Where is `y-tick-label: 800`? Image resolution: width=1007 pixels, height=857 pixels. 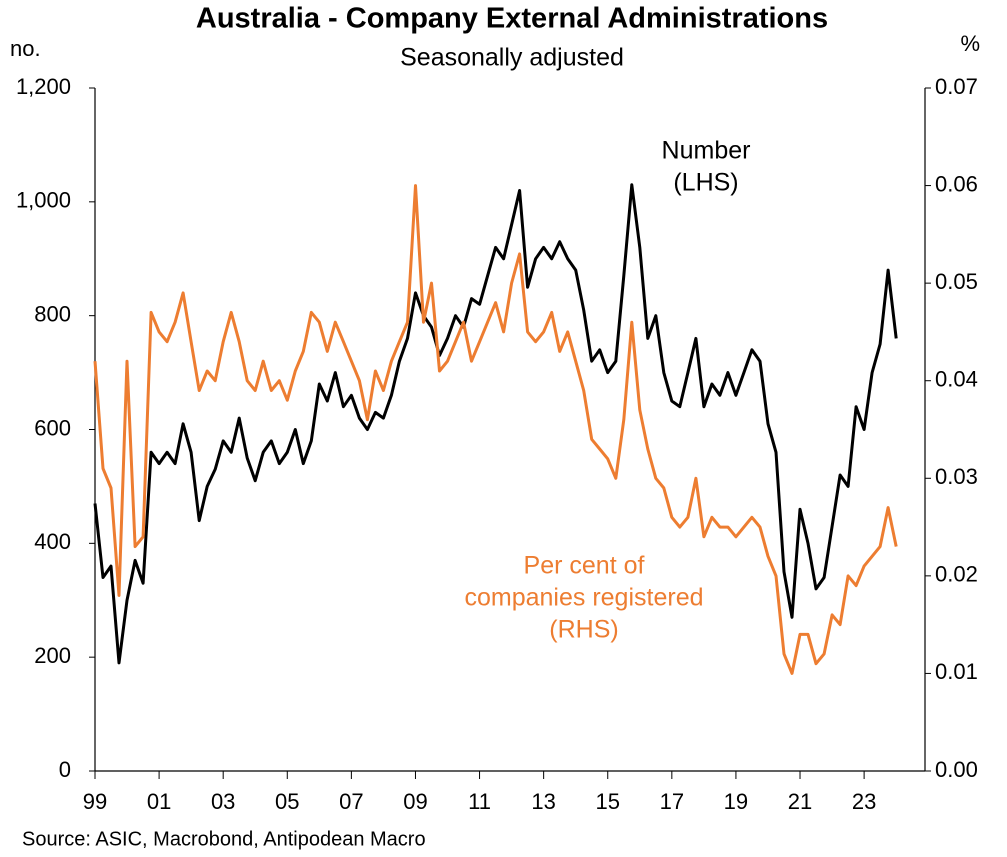
y-tick-label: 800 is located at coordinates (52, 313).